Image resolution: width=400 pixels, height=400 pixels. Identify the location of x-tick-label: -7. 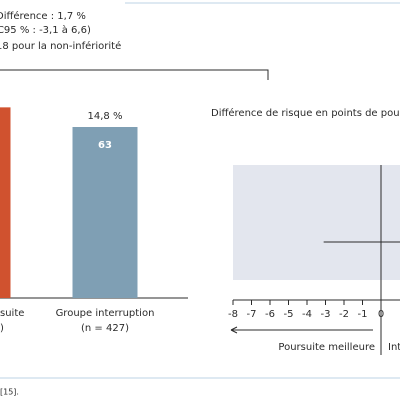
(252, 314).